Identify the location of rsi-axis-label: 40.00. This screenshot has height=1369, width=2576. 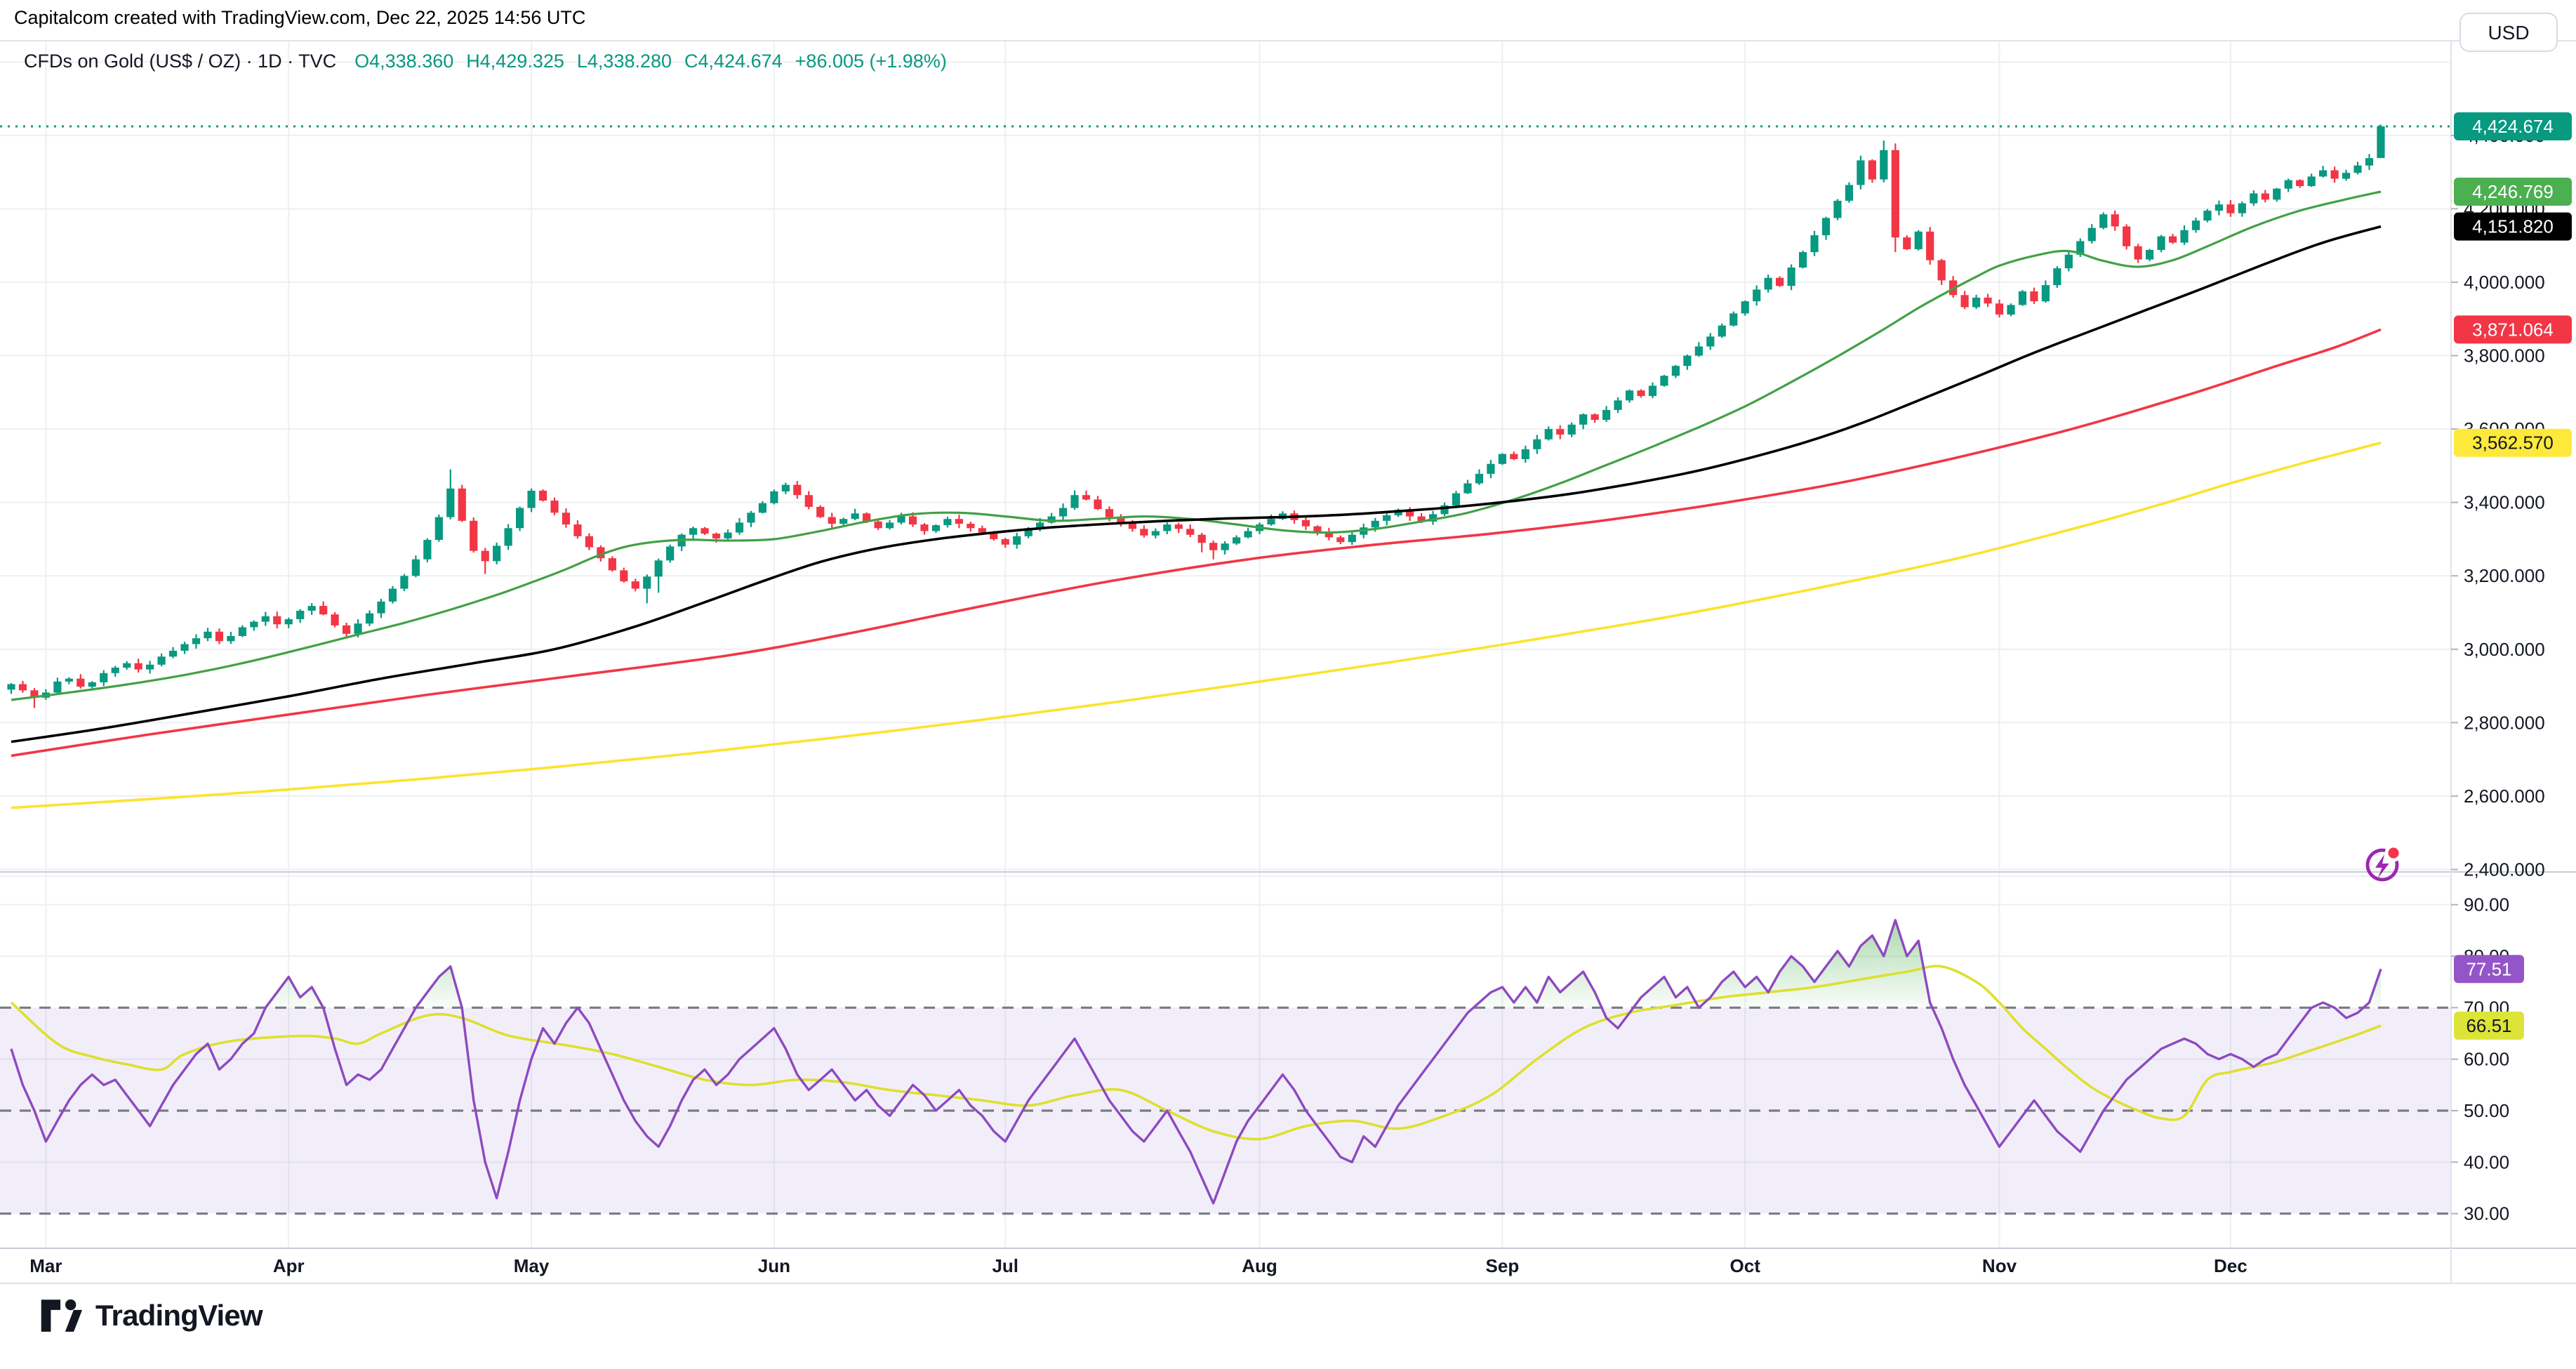
(2487, 1162).